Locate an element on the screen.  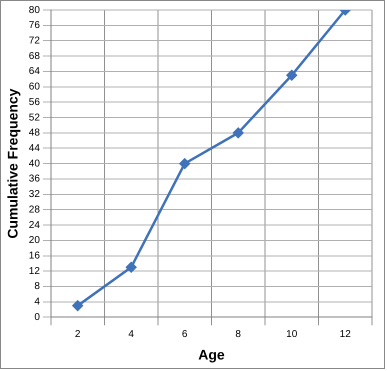
y-tick-label: 16 is located at coordinates (34, 256).